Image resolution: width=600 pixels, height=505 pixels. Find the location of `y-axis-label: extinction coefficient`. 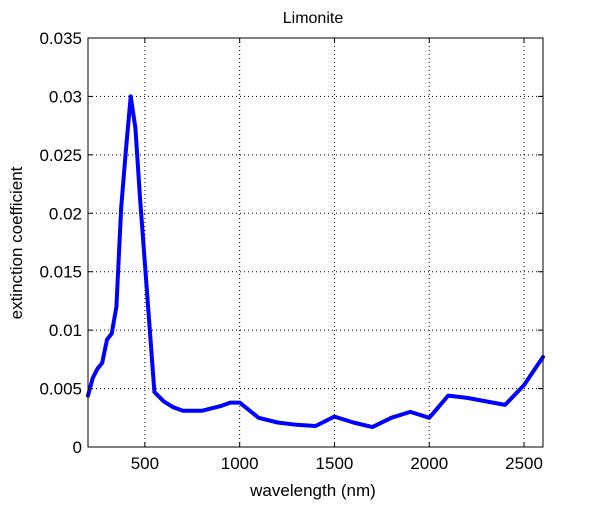

y-axis-label: extinction coefficient is located at coordinates (16, 242).